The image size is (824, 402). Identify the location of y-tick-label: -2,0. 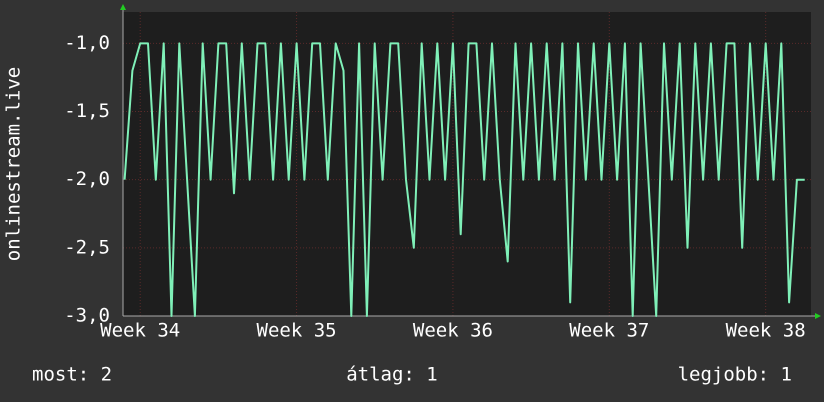
(87, 179).